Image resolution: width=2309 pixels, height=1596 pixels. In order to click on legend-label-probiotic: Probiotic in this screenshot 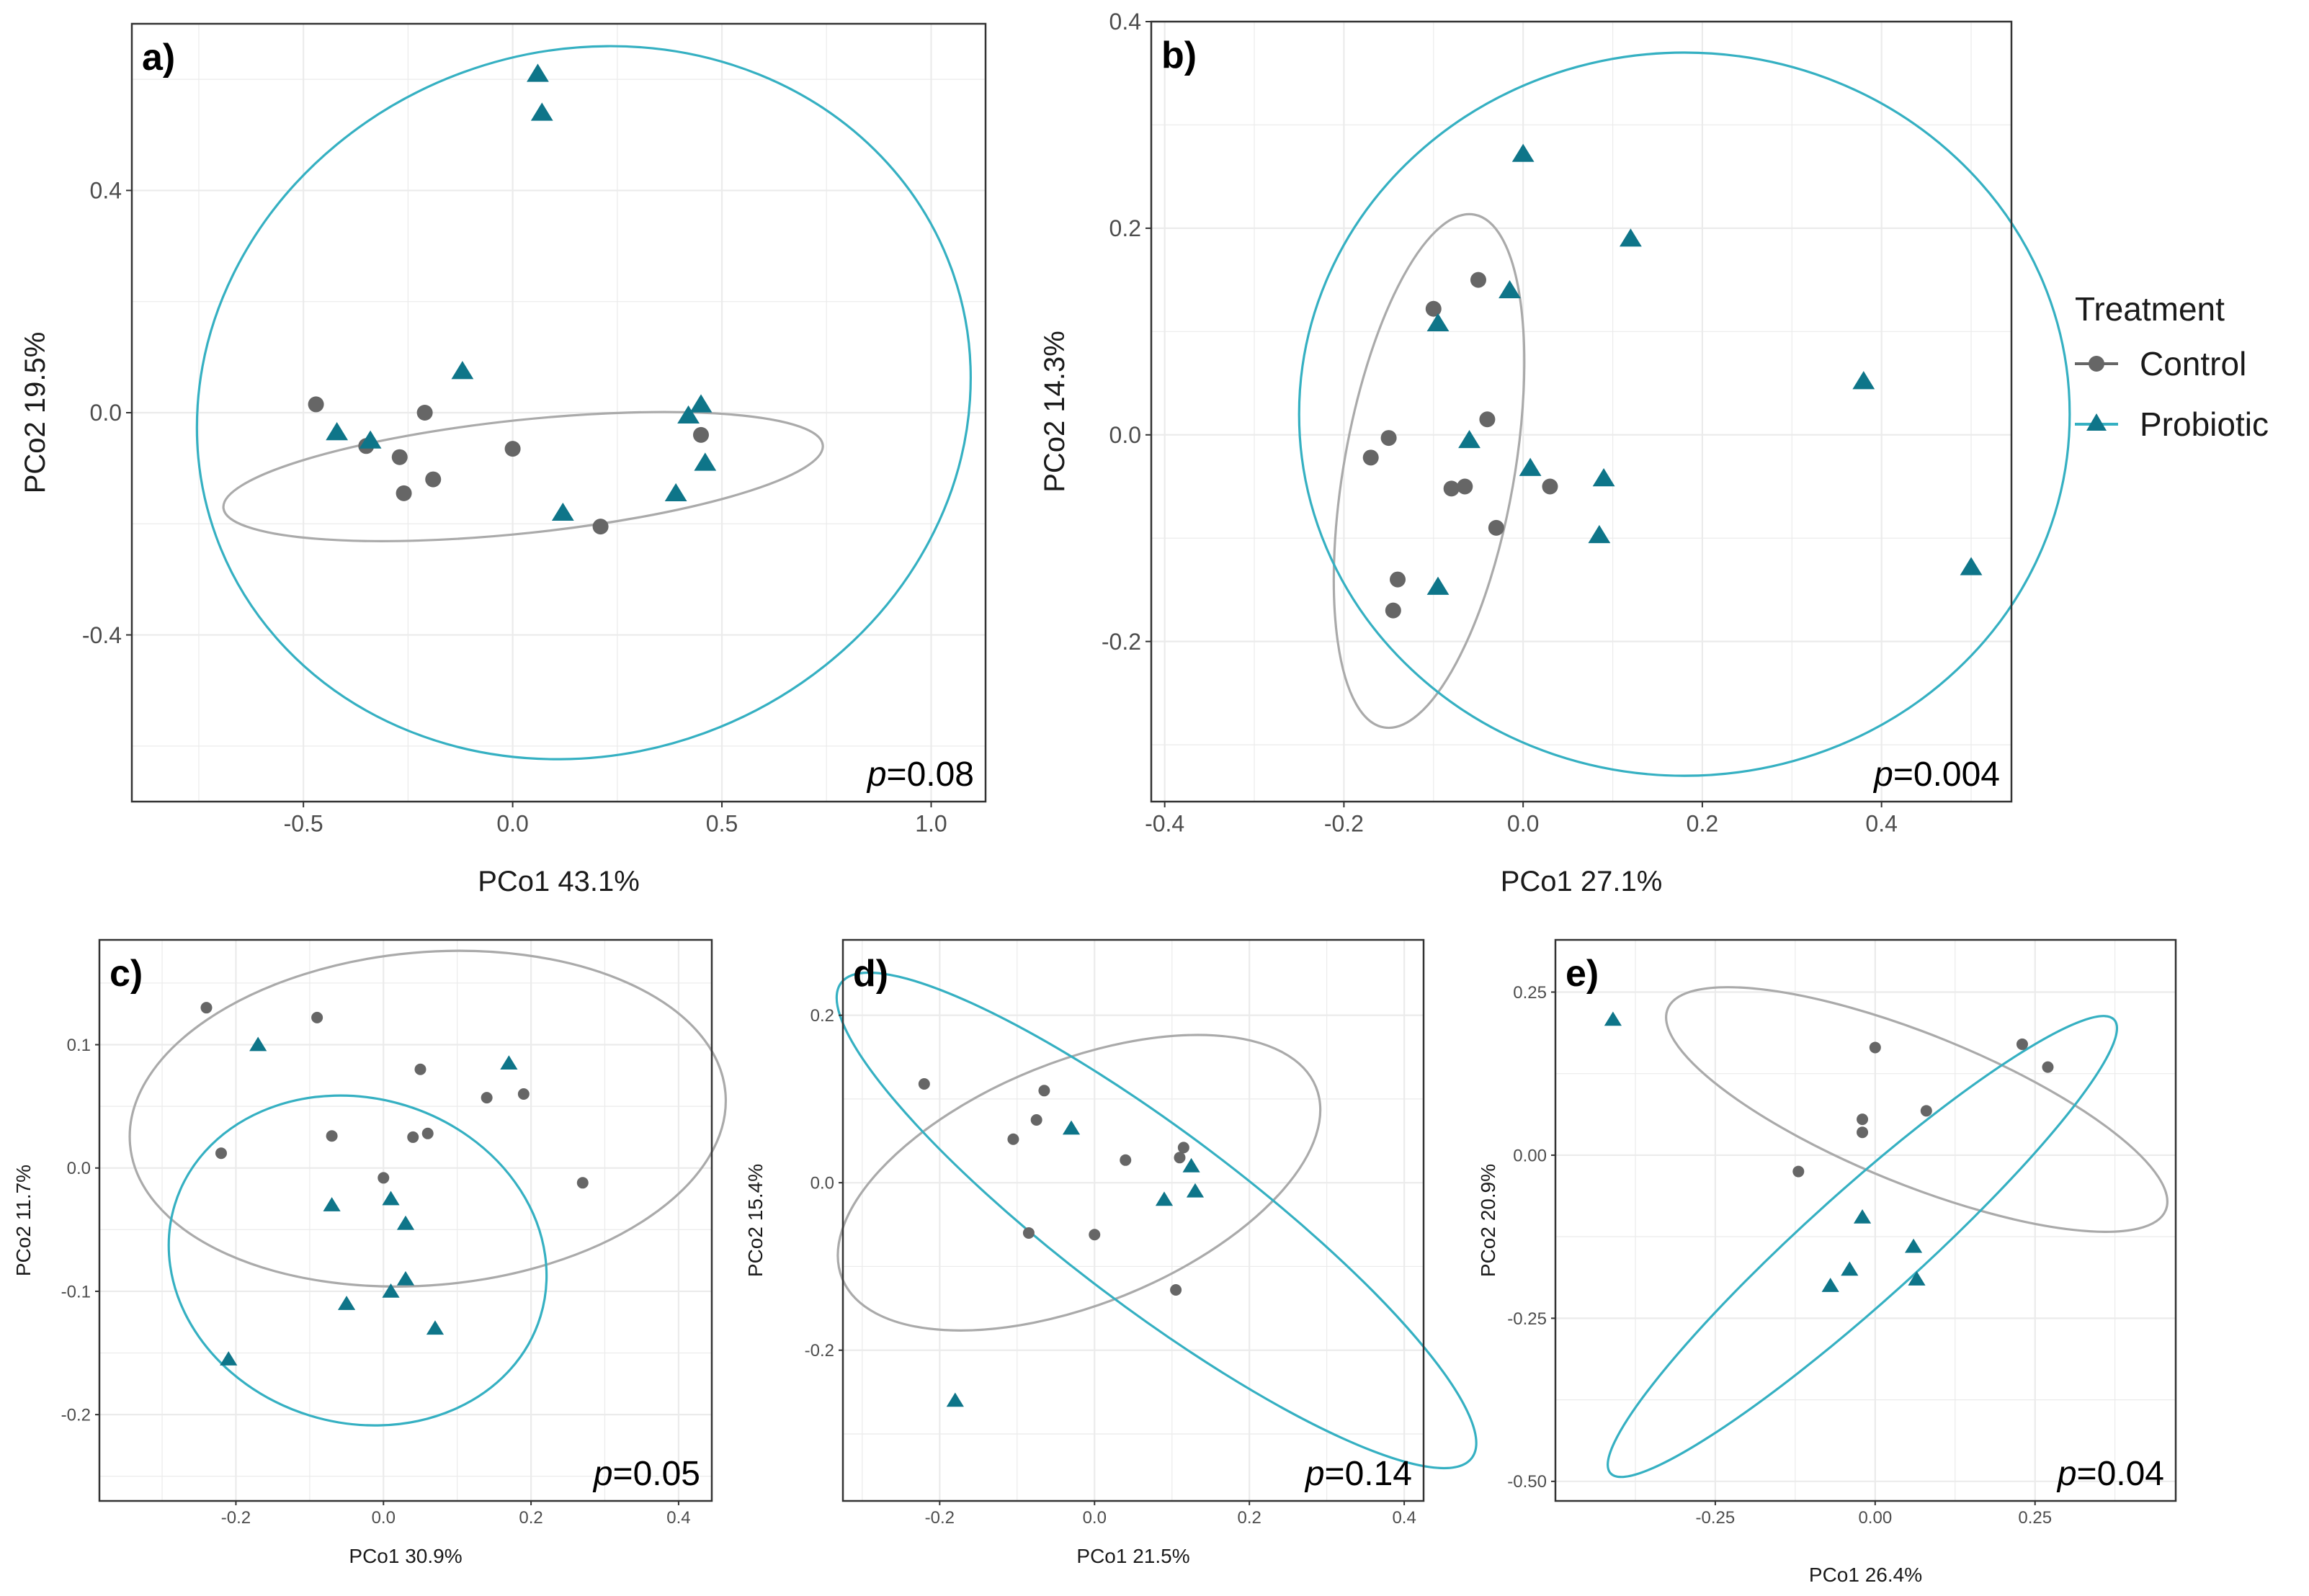, I will do `click(2204, 424)`.